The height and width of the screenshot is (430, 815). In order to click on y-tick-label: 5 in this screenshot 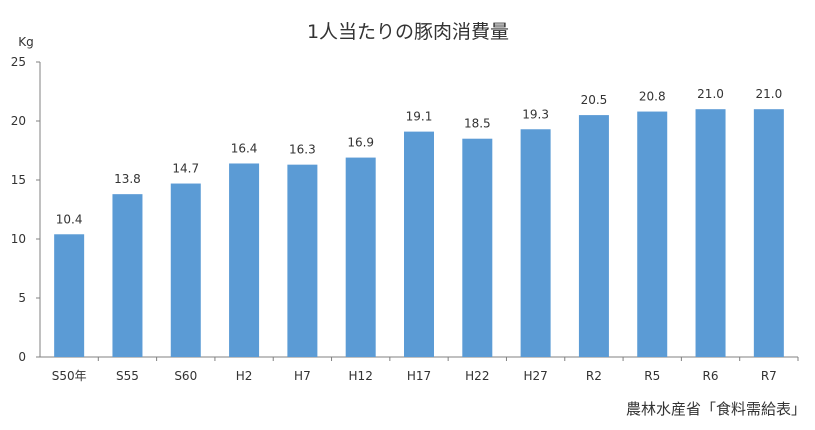, I will do `click(22, 298)`.